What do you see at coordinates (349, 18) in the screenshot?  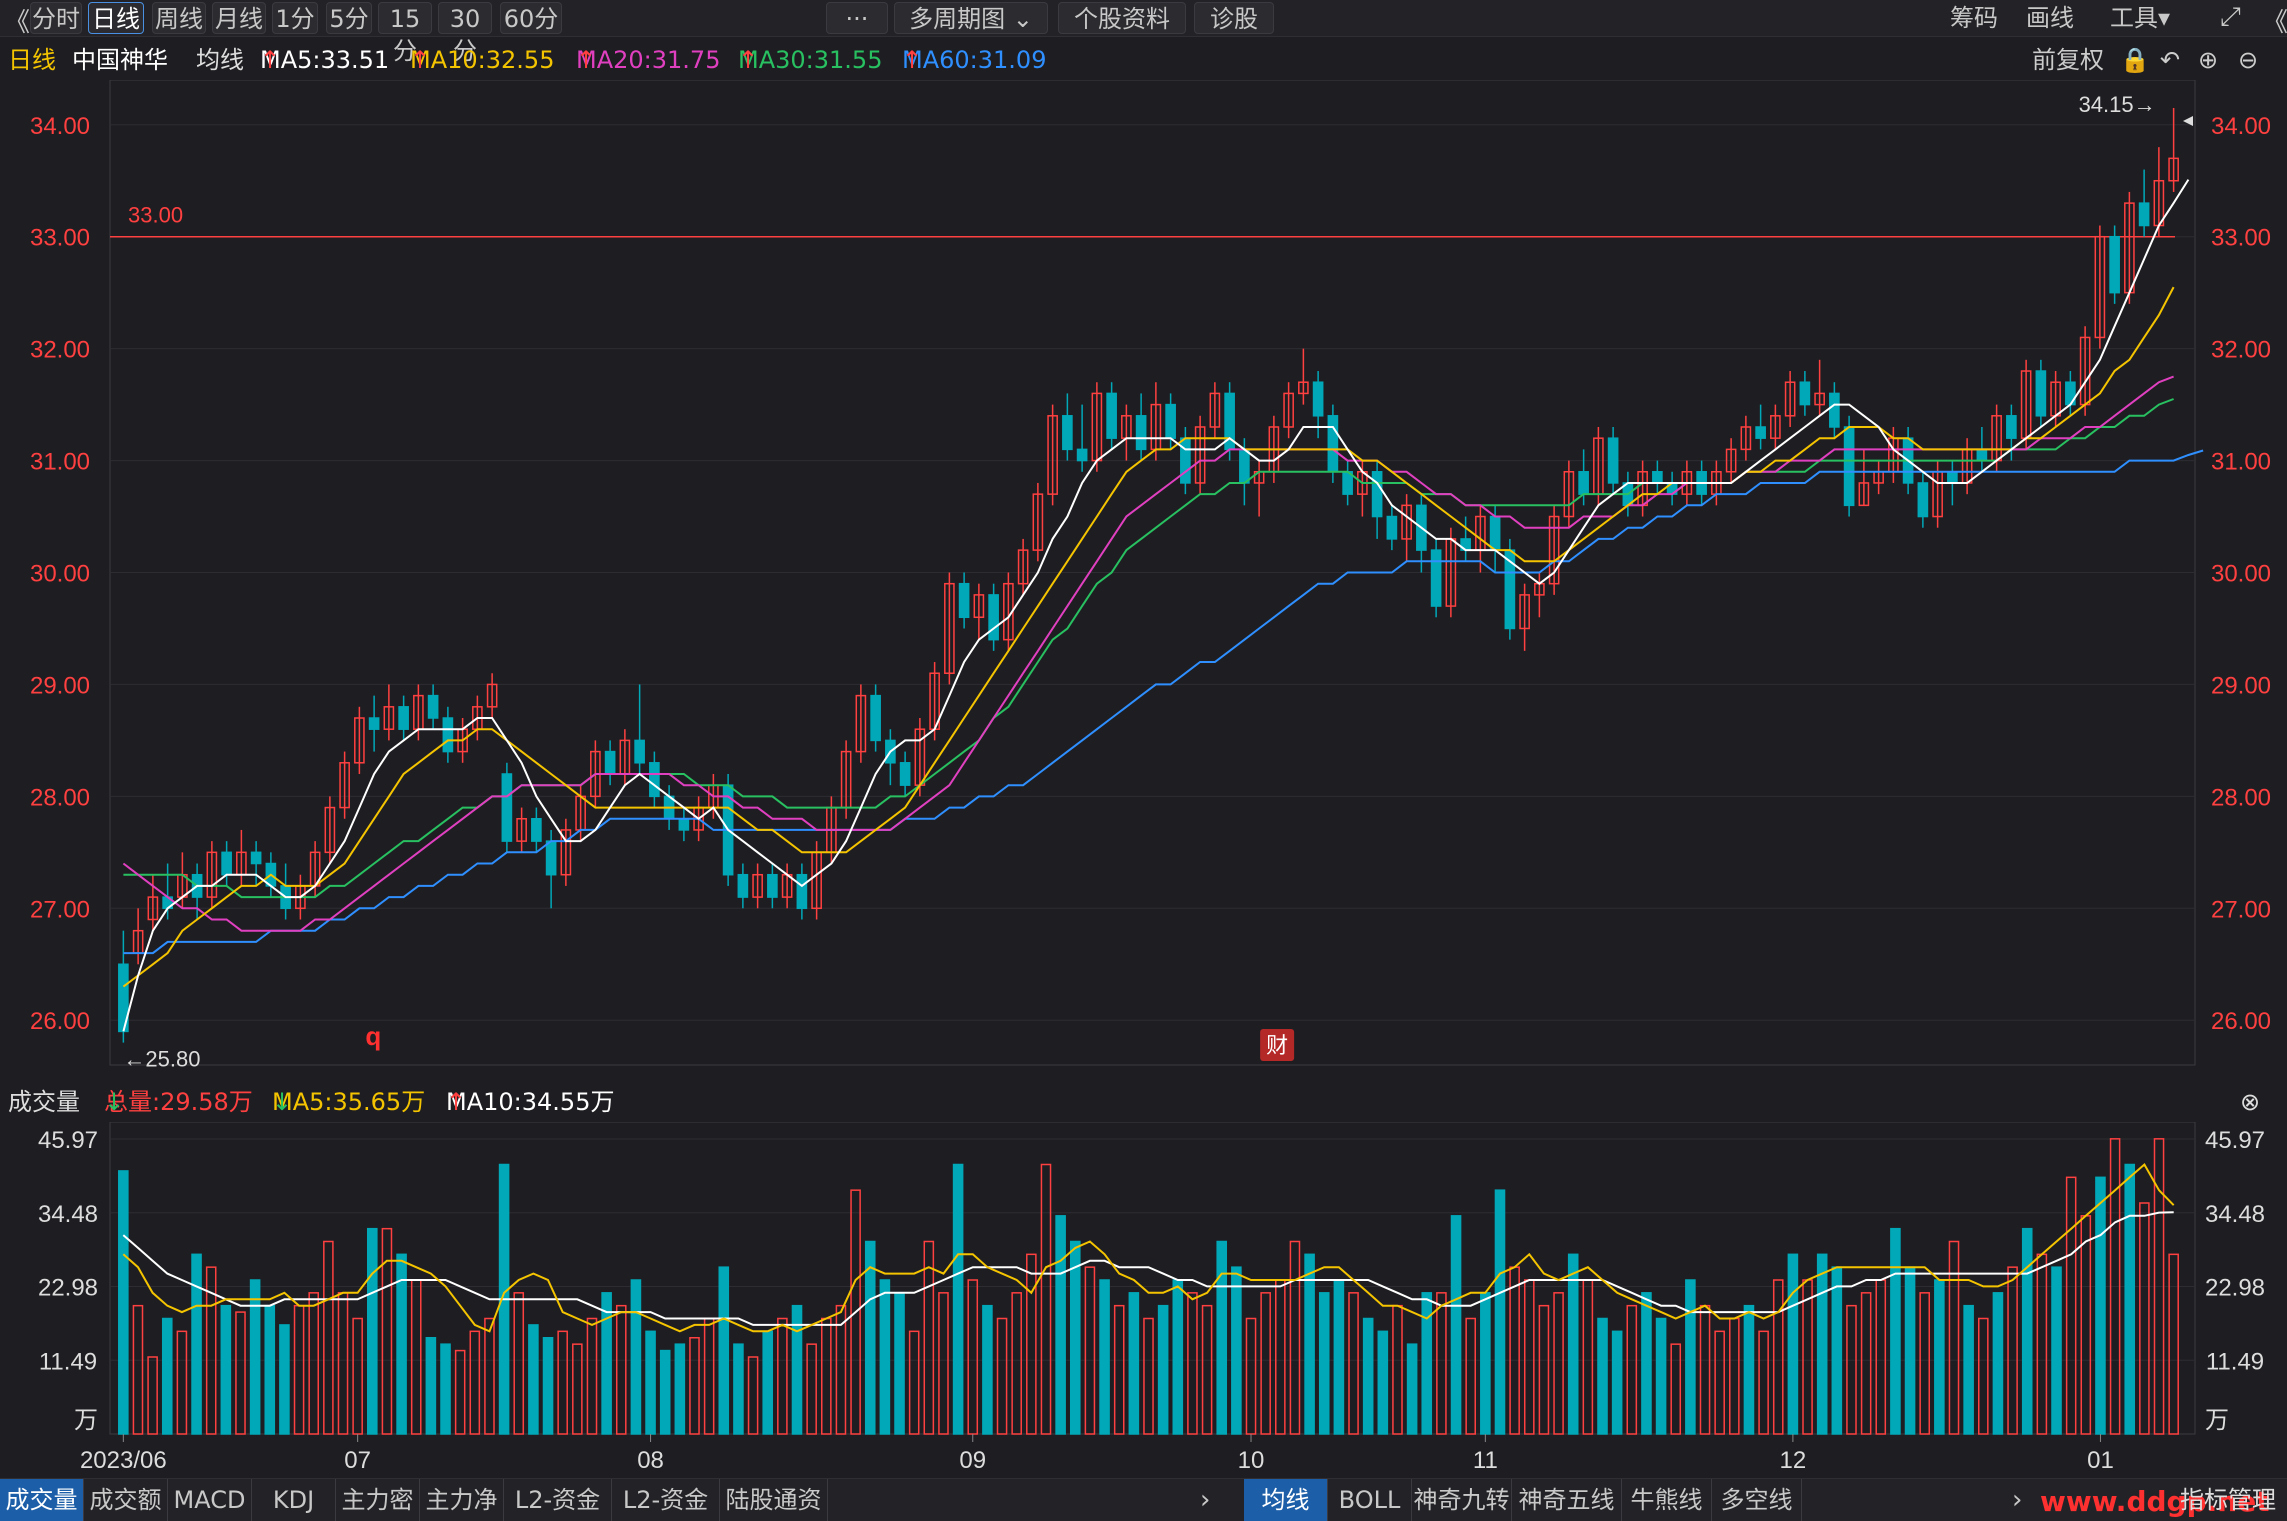 I see `period-tab-5min: 5分` at bounding box center [349, 18].